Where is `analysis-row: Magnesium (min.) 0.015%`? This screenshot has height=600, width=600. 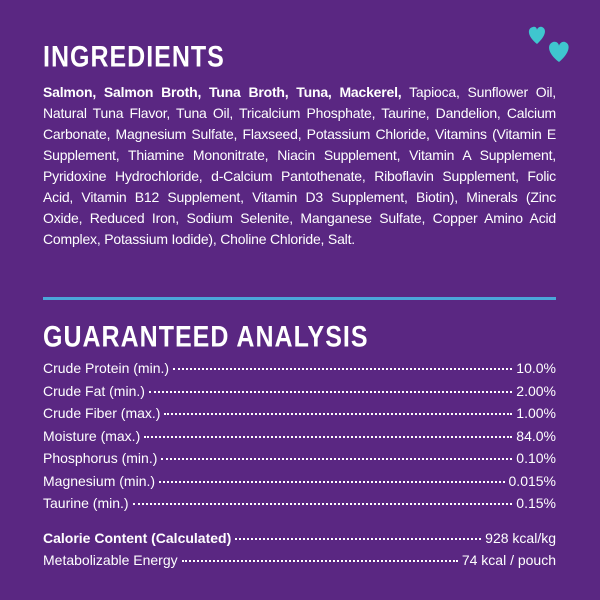 analysis-row: Magnesium (min.) 0.015% is located at coordinates (299, 484).